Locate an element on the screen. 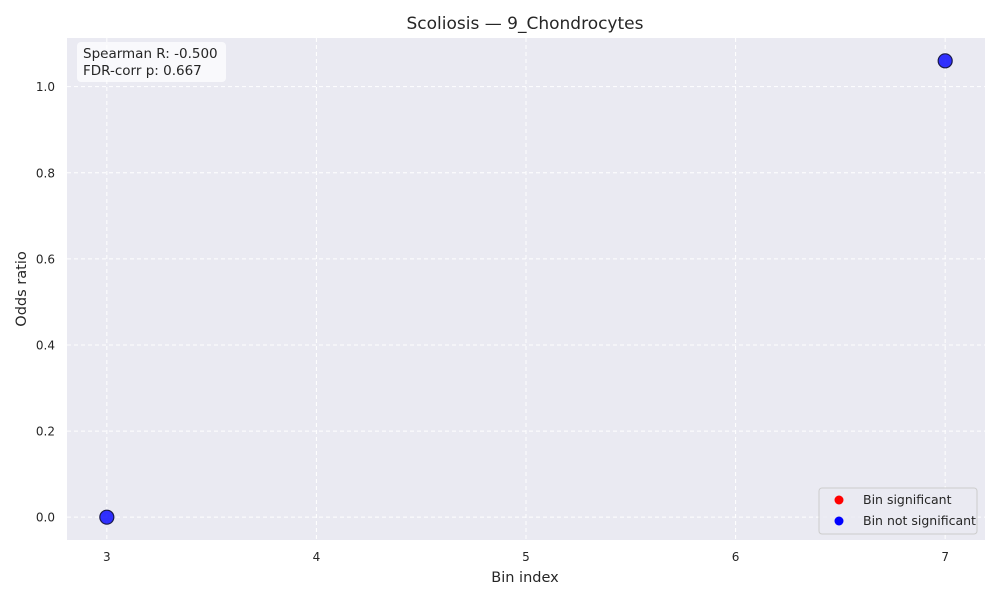 The height and width of the screenshot is (600, 1000). stats-annotation: Spearman R: -0.500 FDR-corr p: 0.667 is located at coordinates (151, 62).